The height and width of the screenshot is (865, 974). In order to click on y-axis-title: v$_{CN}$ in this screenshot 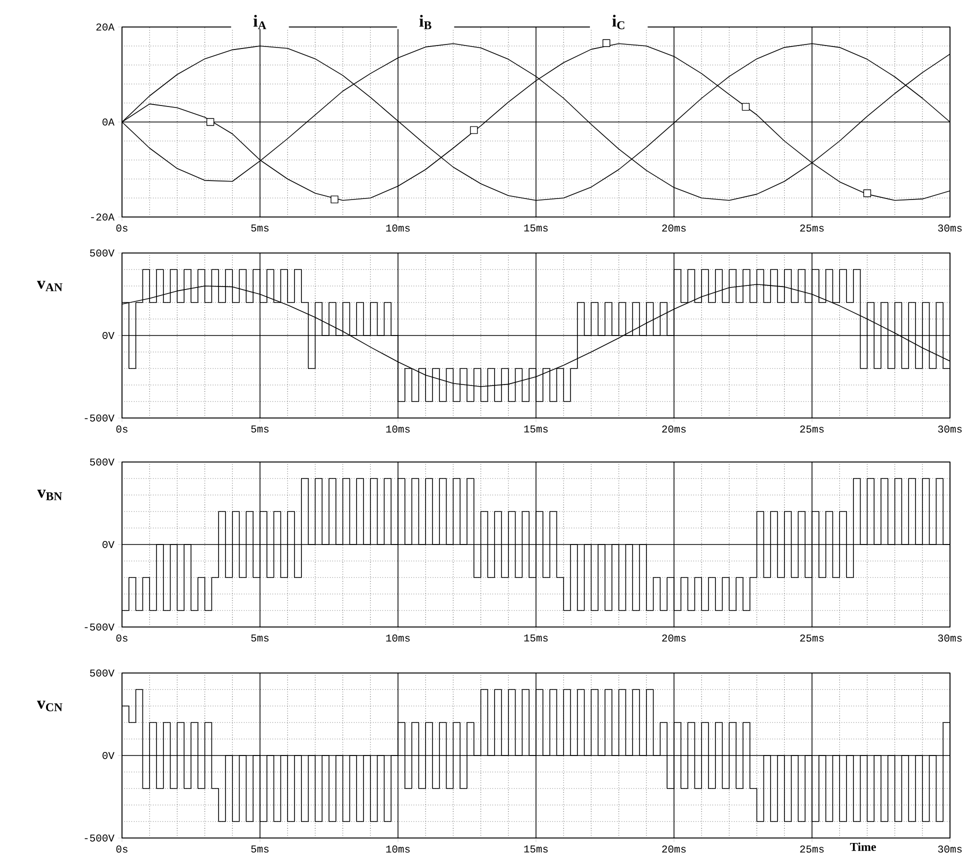, I will do `click(49, 706)`.